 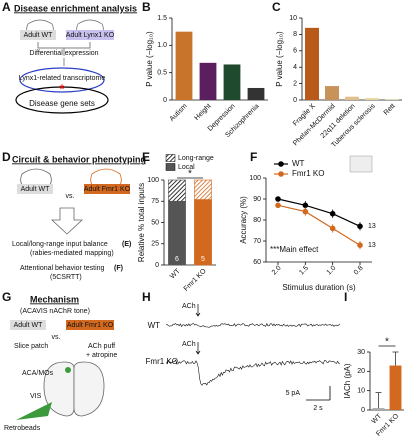 What do you see at coordinates (257, 220) in the screenshot?
I see `y-tick-label: 80` at bounding box center [257, 220].